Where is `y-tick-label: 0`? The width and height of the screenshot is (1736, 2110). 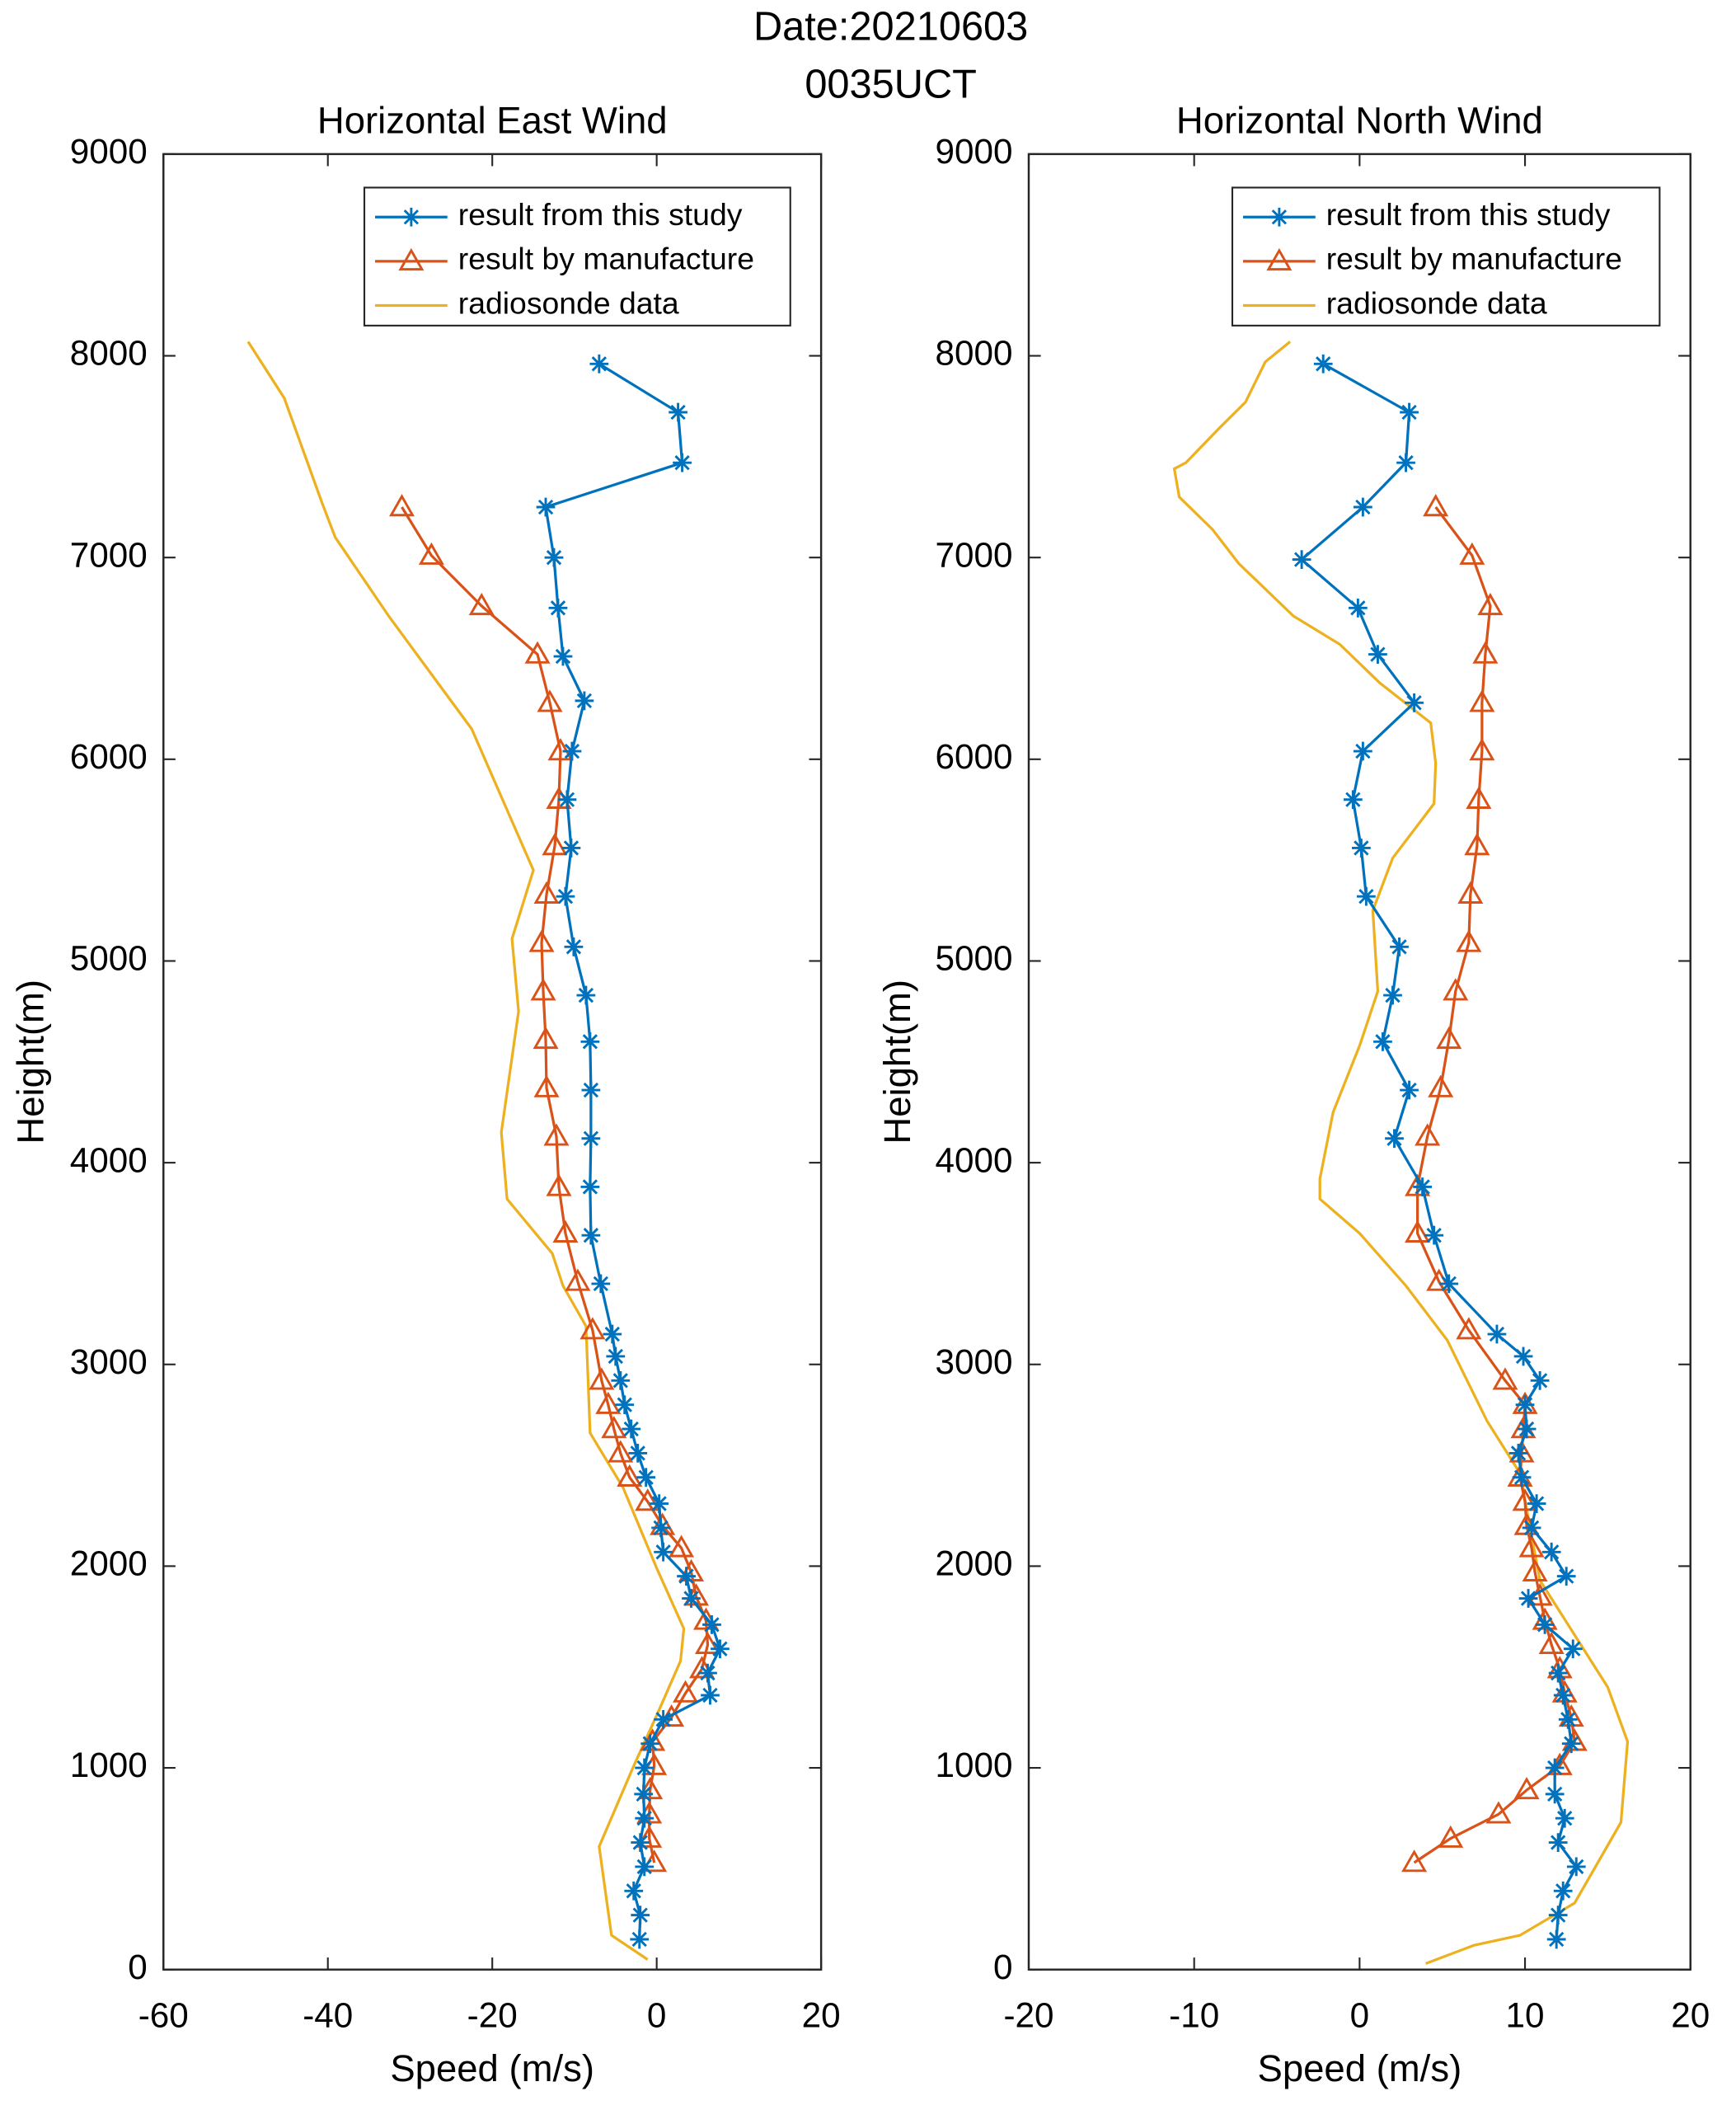 y-tick-label: 0 is located at coordinates (1003, 1967).